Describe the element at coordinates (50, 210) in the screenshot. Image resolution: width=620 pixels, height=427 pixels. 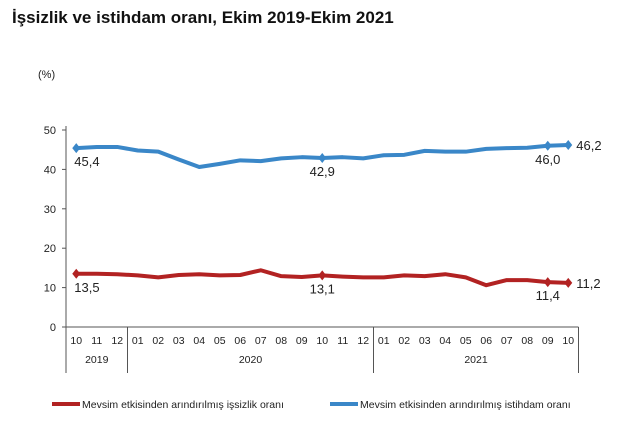
I see `y-tick-label: 30` at that location.